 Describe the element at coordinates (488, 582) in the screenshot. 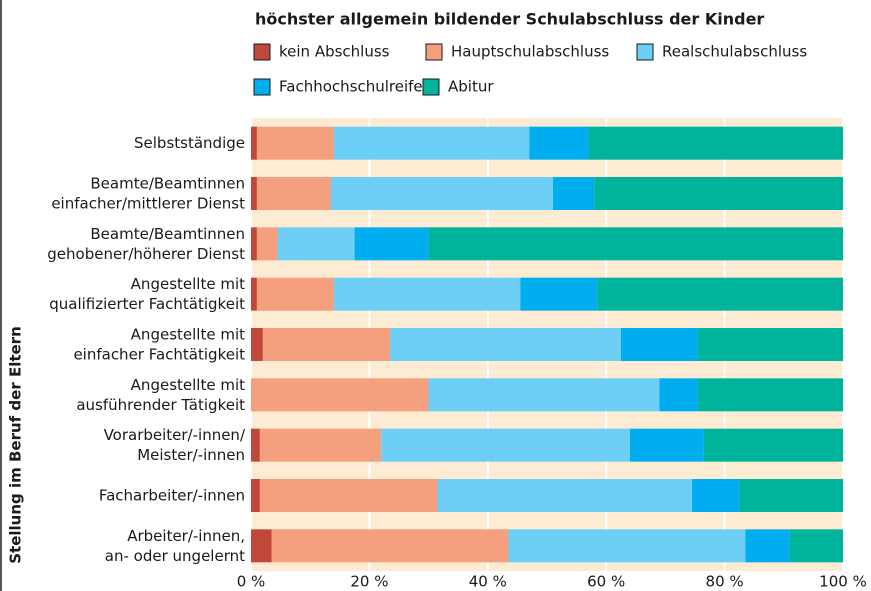

I see `x-tick-label: 40 %` at that location.